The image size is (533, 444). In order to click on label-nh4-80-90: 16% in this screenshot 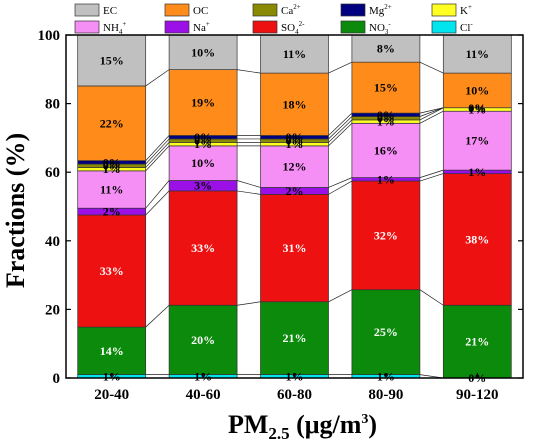, I will do `click(386, 150)`.